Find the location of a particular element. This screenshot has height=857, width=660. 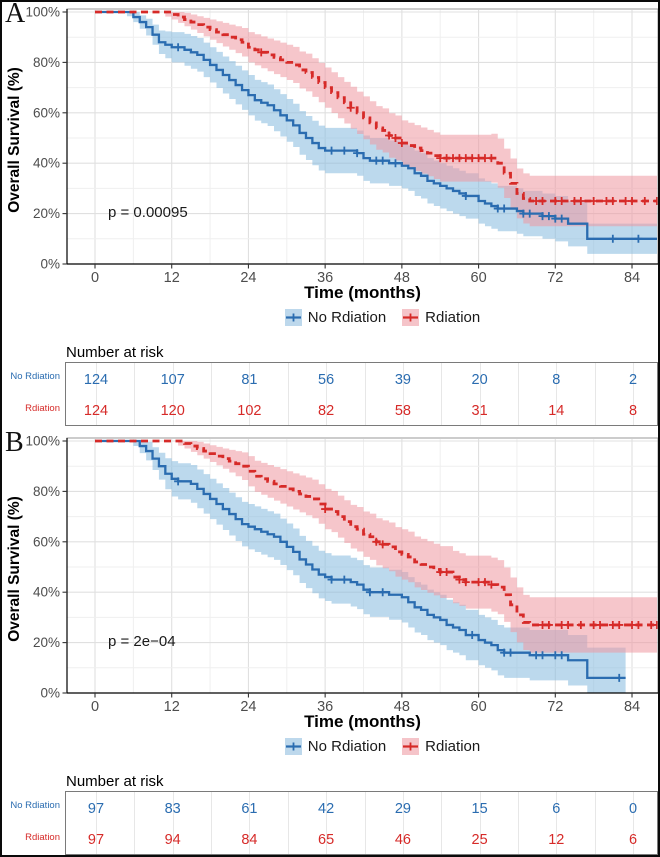

risk-count: 82 is located at coordinates (326, 411).